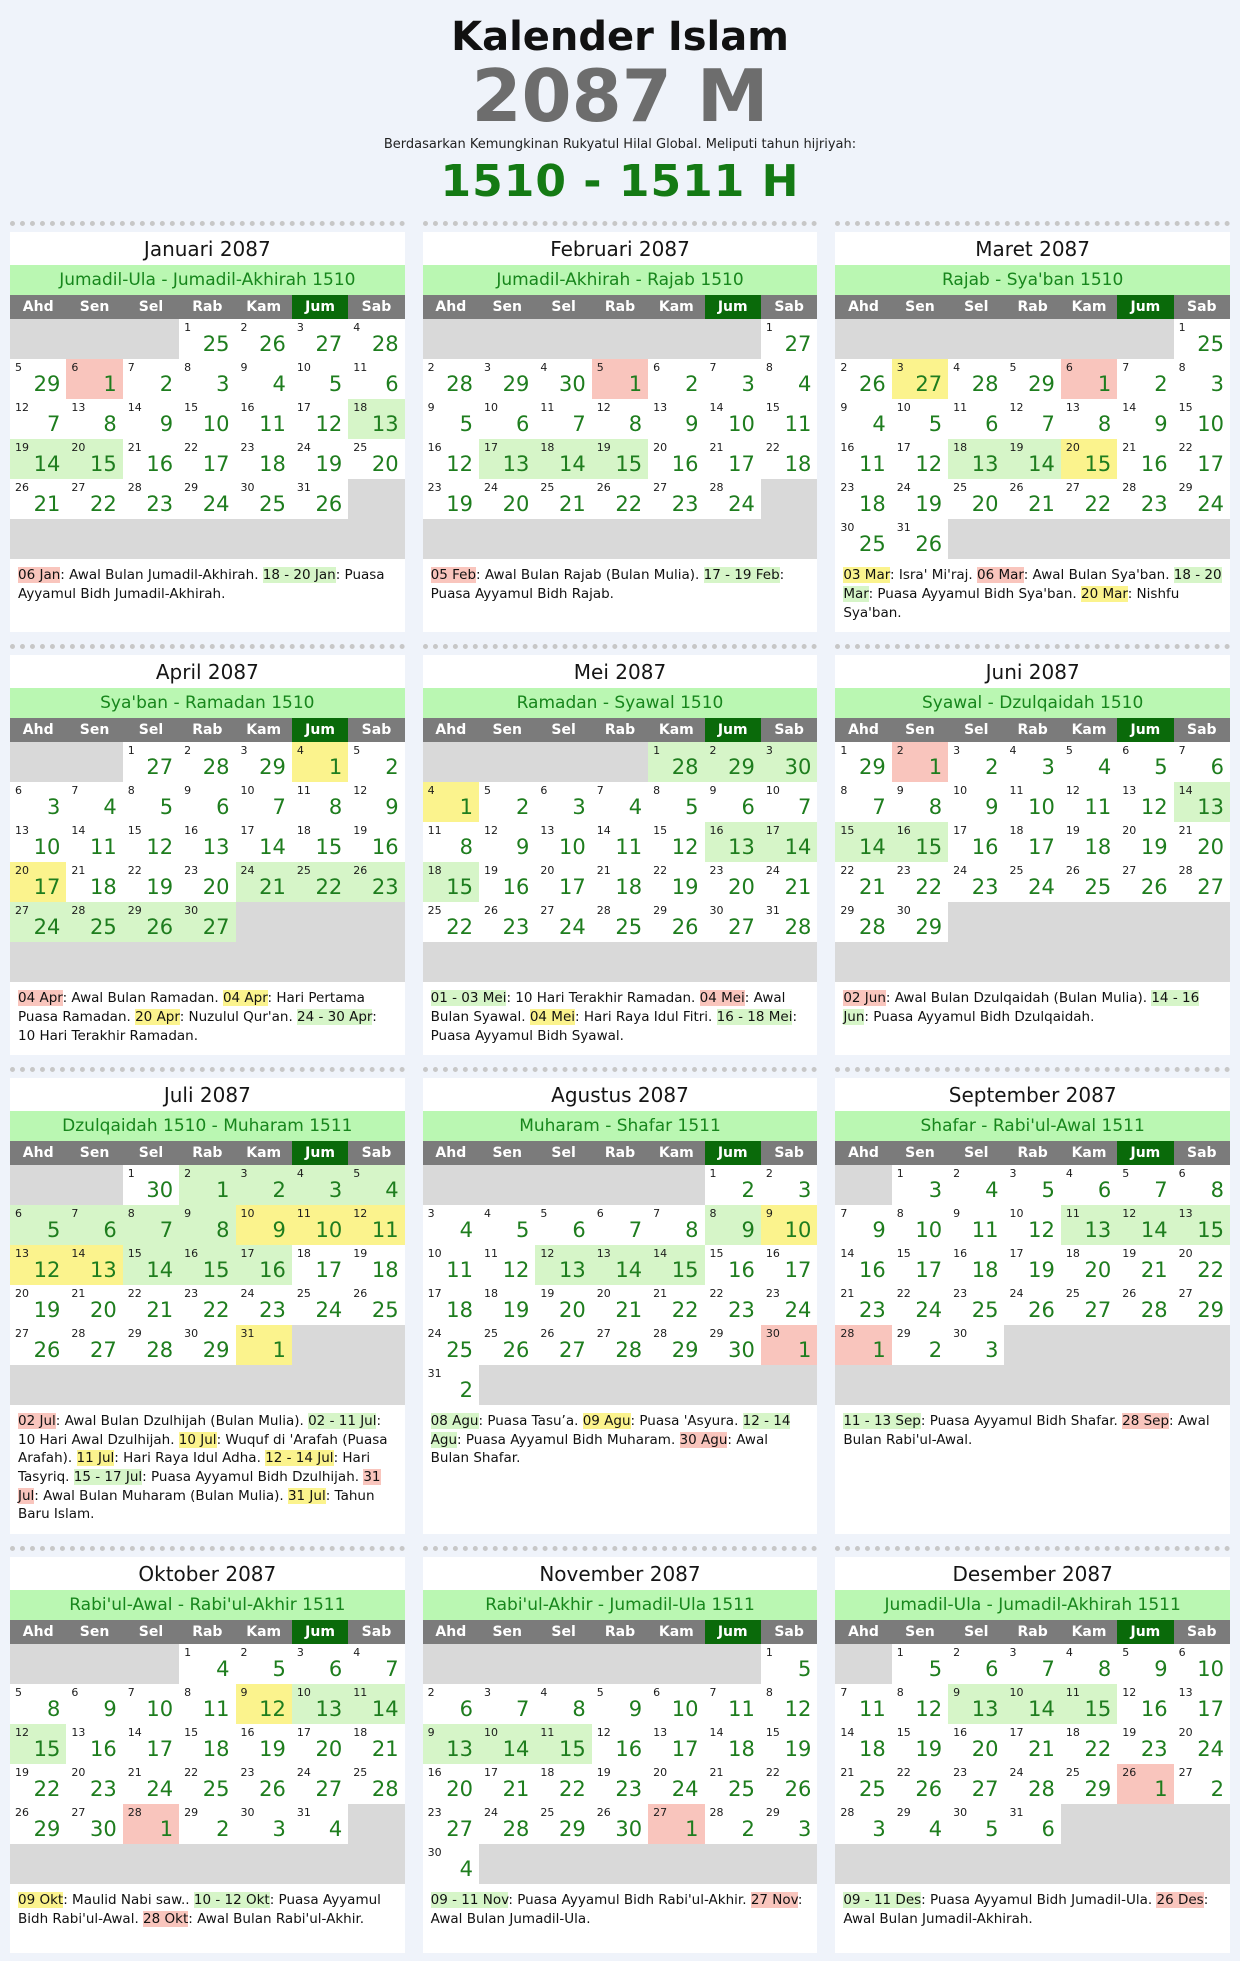 The image size is (1240, 1961). Describe the element at coordinates (789, 1823) in the screenshot. I see `calendar-cell: 29 3` at that location.